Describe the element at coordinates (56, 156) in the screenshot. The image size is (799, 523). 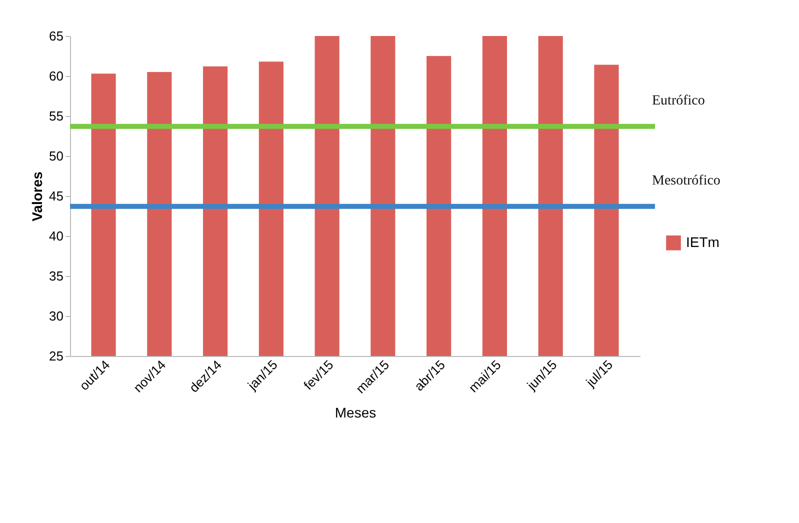
I see `y-tick-label: 50` at that location.